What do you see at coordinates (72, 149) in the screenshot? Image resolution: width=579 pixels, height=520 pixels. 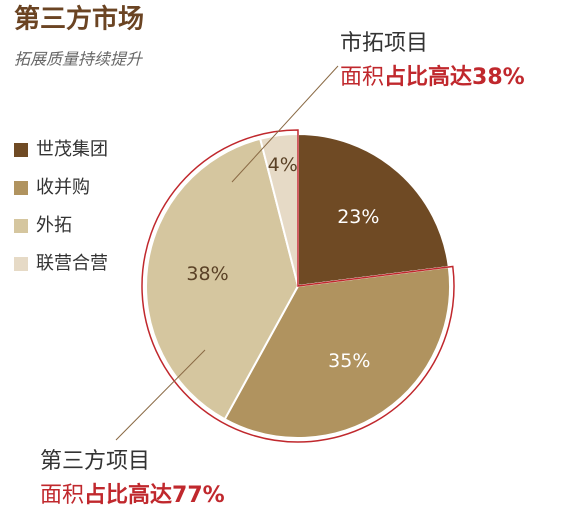 I see `legend-label: 世茂集团` at bounding box center [72, 149].